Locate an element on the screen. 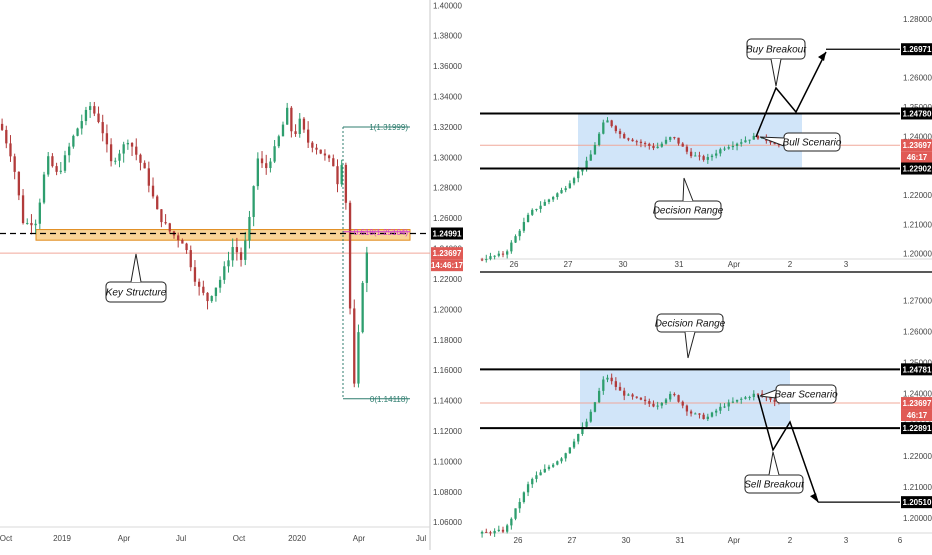 Image resolution: width=932 pixels, height=555 pixels. y-tick-label: 1.28000 is located at coordinates (917, 19).